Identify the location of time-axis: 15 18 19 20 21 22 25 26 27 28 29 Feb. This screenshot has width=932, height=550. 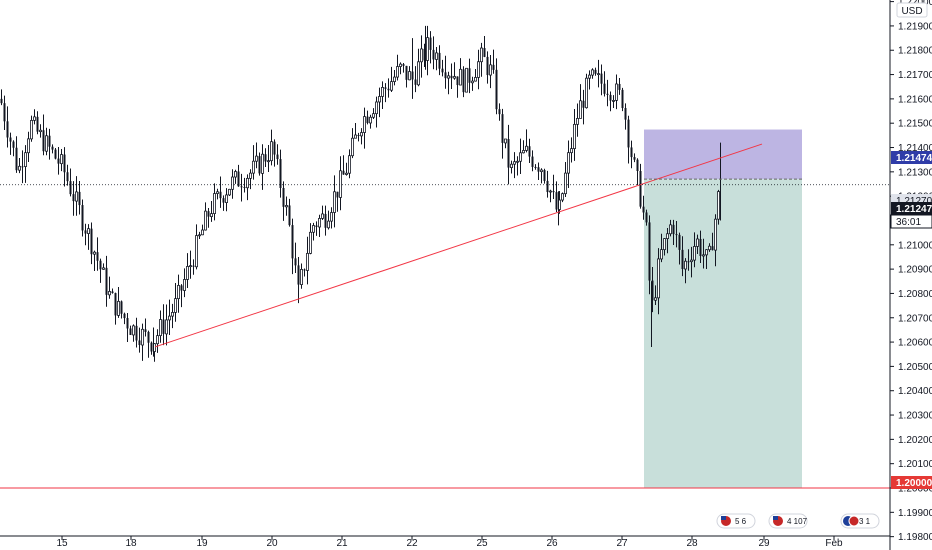
(449, 542).